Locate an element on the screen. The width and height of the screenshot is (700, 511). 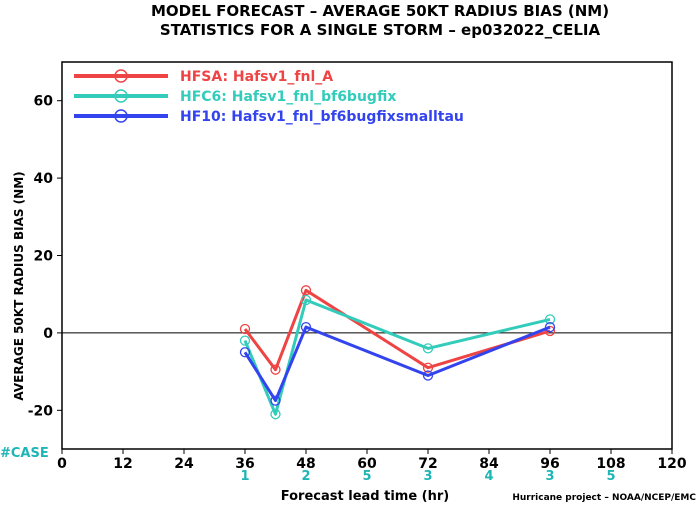
case-counts: 1 2 5 3 4 3 5 is located at coordinates (427, 476).